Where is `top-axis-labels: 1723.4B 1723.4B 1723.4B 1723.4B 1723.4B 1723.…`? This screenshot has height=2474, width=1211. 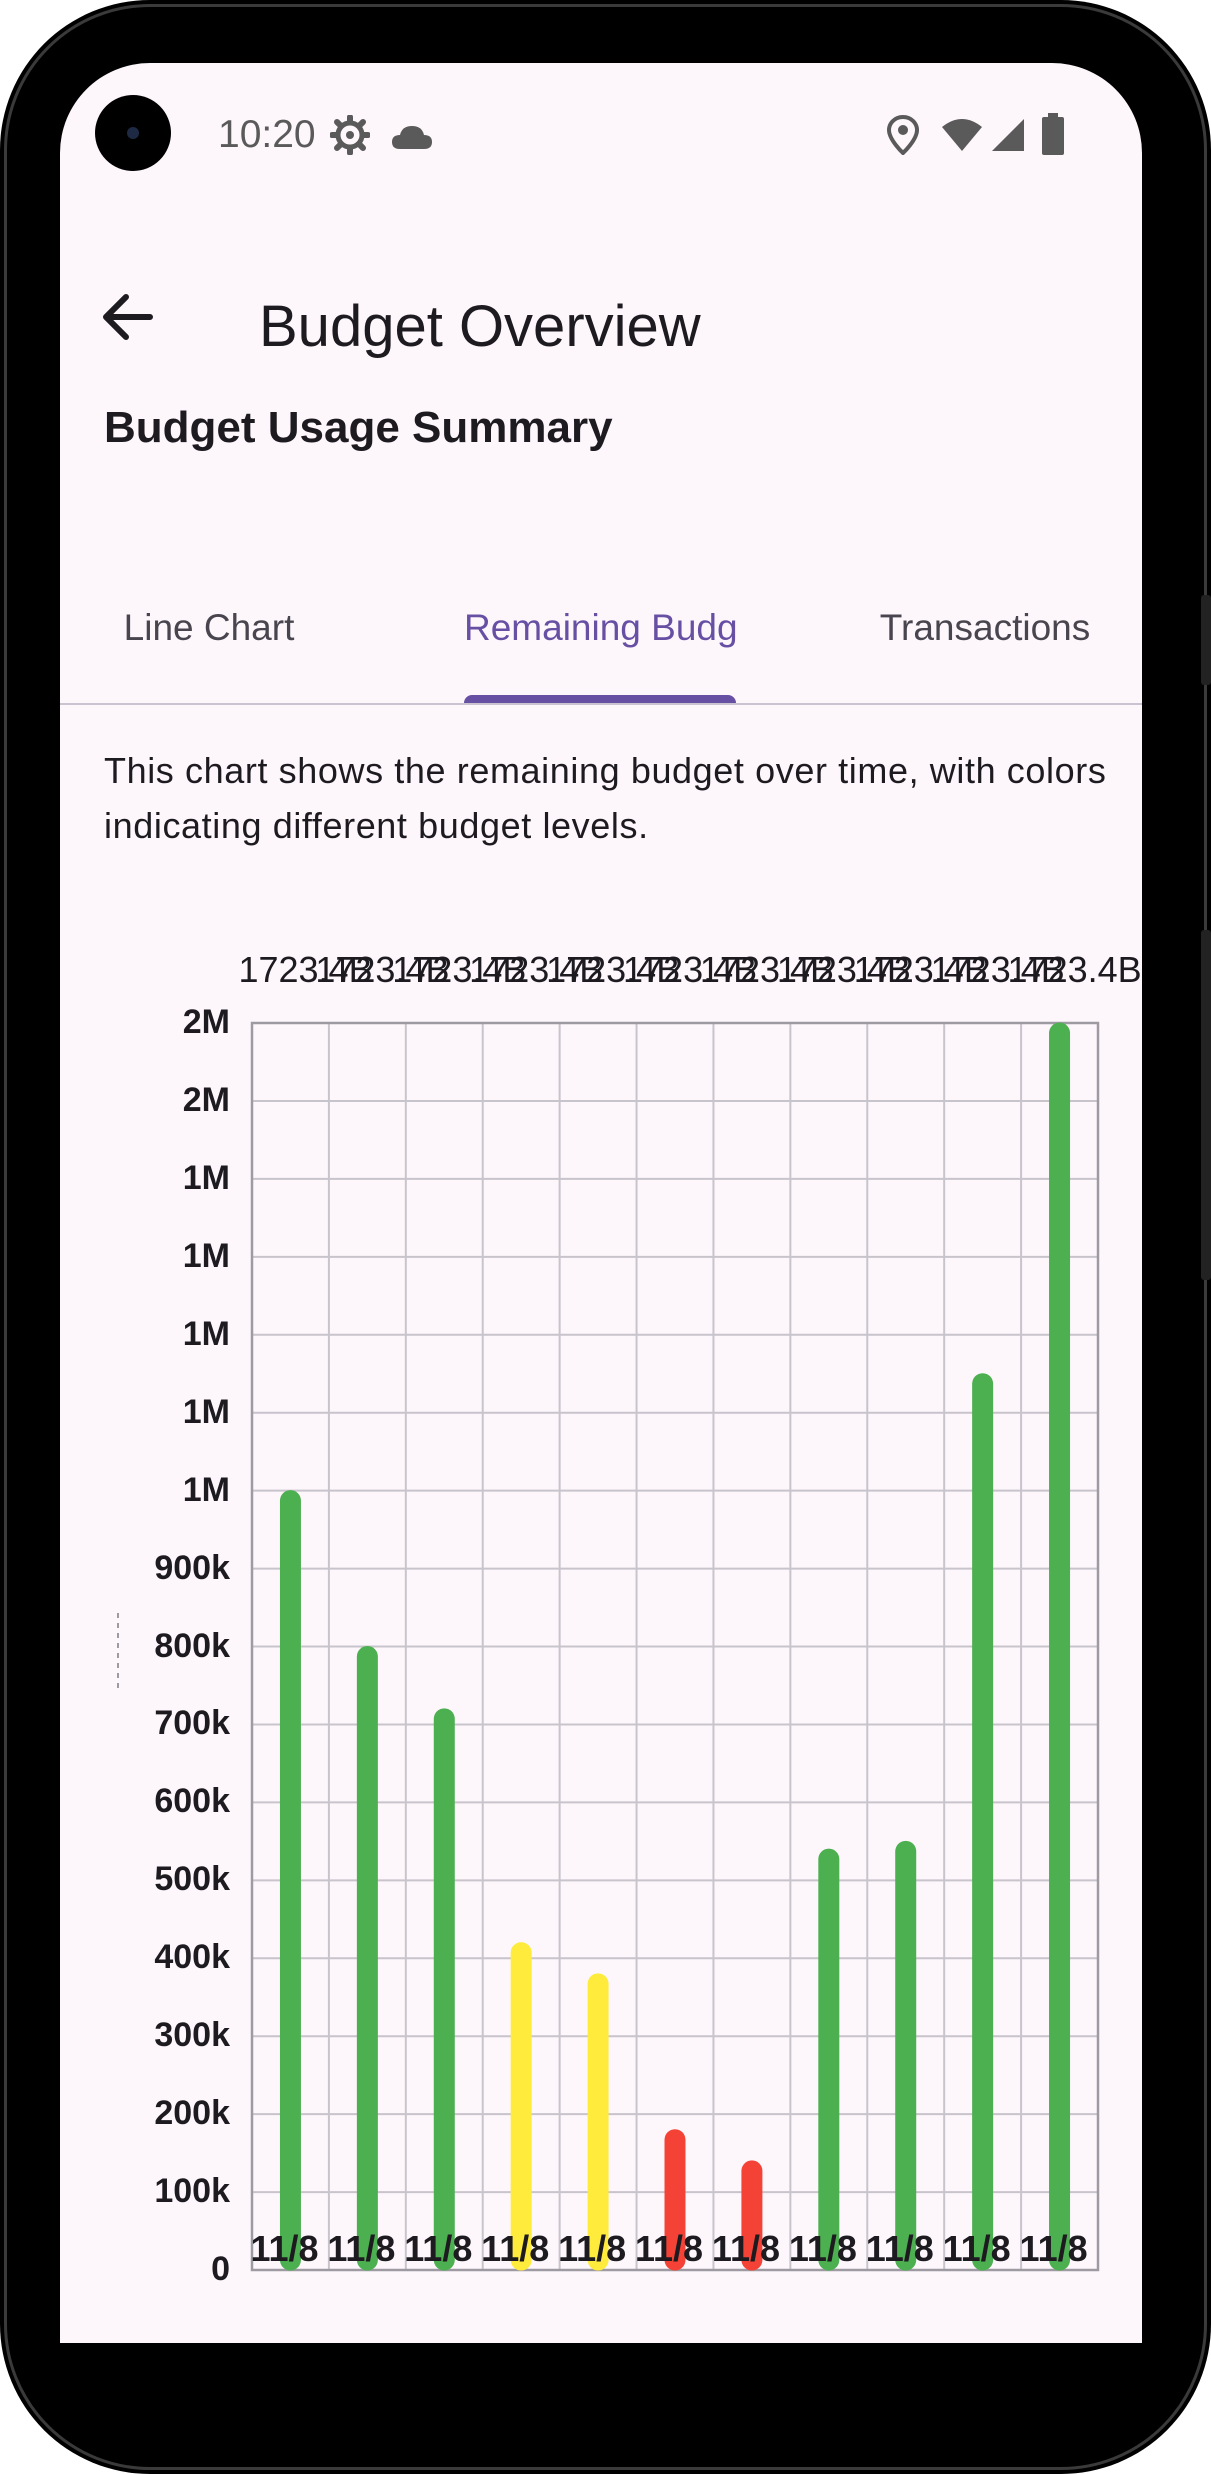
top-axis-labels: 1723.4B 1723.4B 1723.4B 1723.4B 1723.4B 1723.… is located at coordinates (601, 956).